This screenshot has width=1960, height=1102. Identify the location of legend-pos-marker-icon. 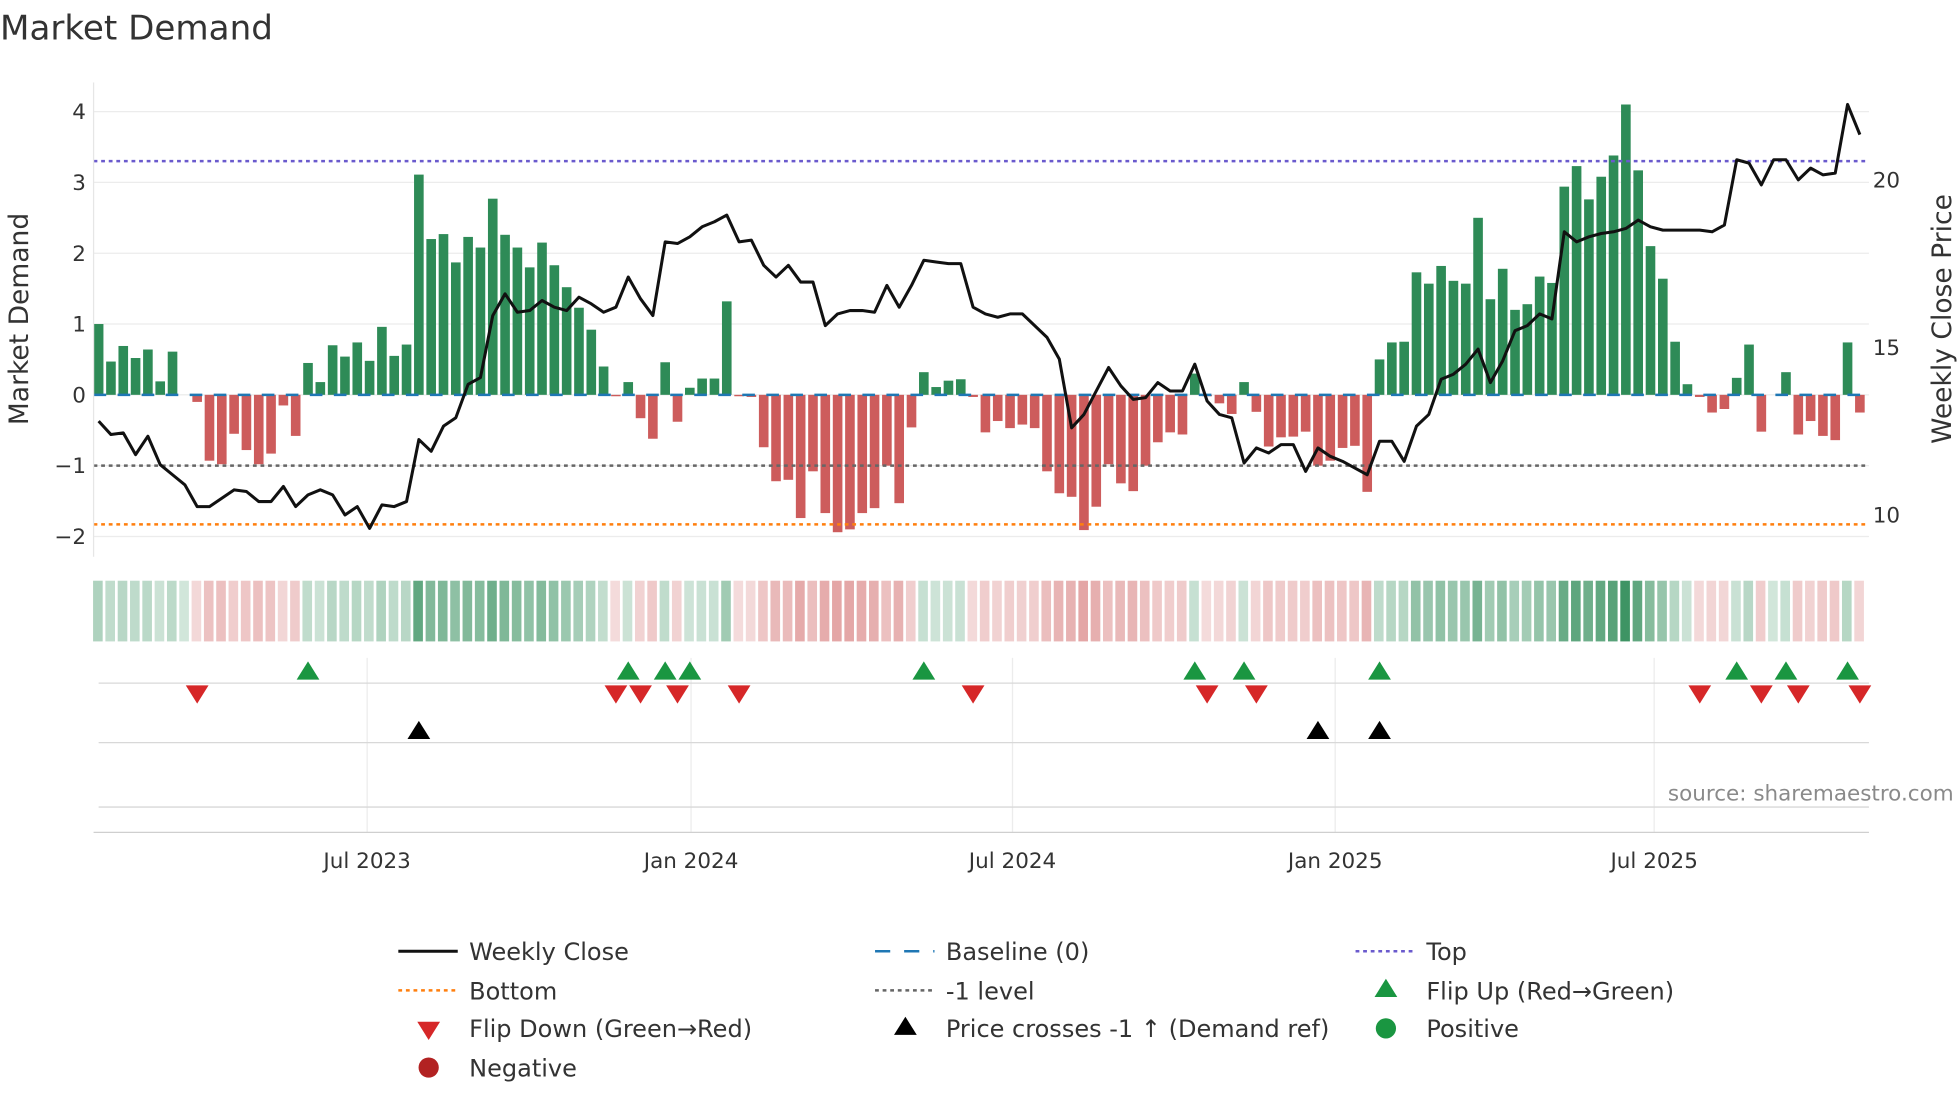
(1386, 1028).